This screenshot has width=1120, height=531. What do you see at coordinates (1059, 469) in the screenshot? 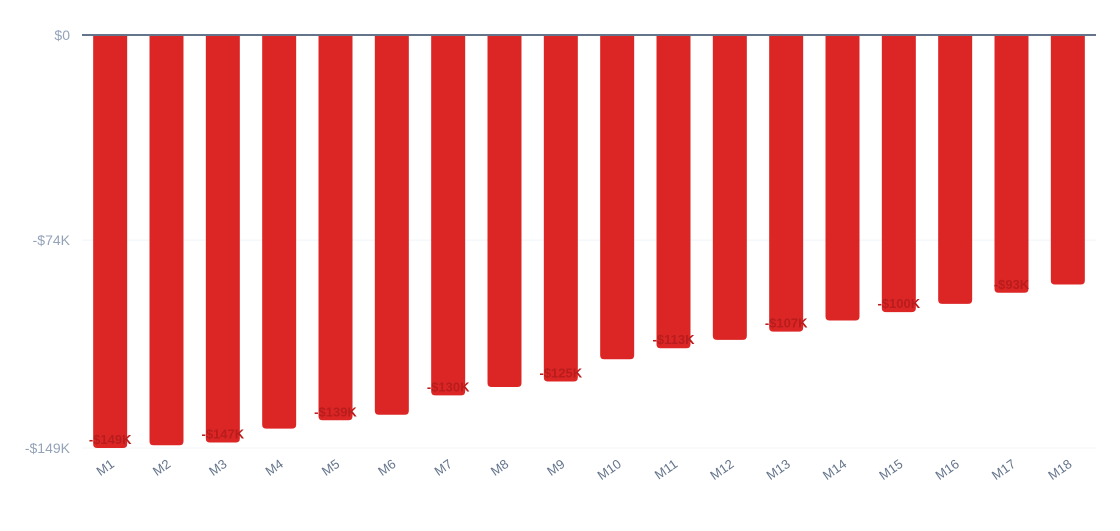
I see `x-tick-label: M18` at bounding box center [1059, 469].